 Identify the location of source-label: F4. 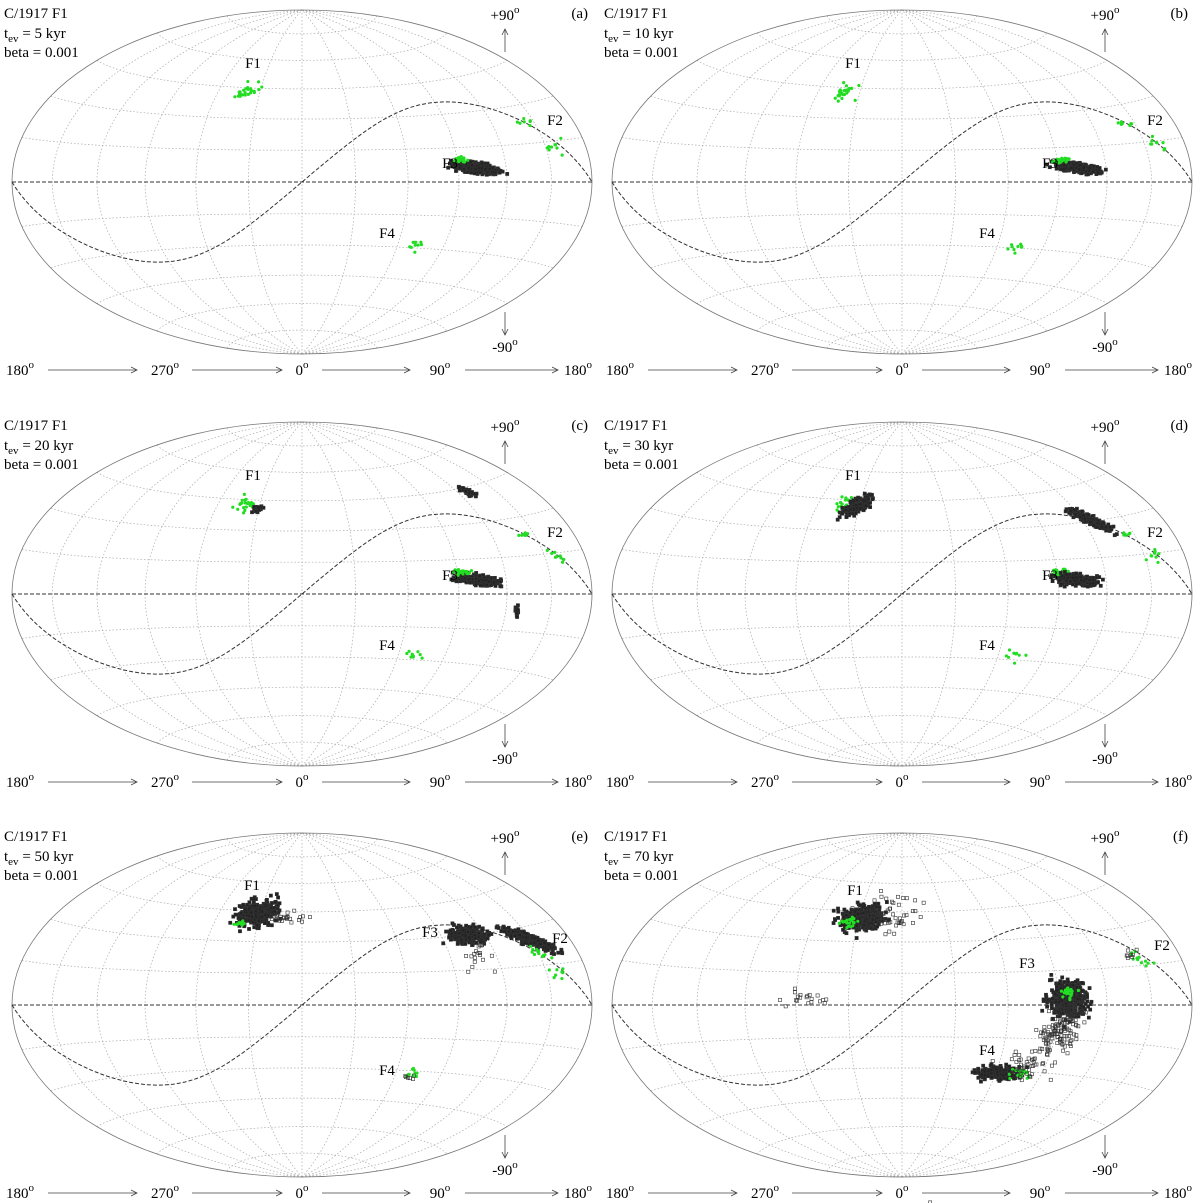
(387, 1071).